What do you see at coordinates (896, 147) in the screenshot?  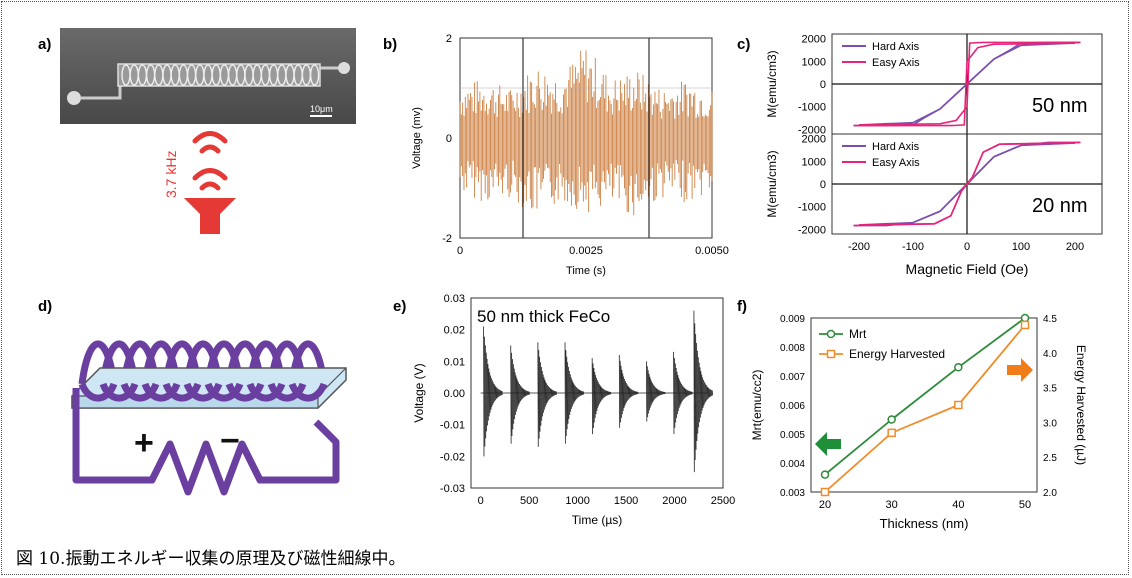 I see `legend-label: Hard Axis` at bounding box center [896, 147].